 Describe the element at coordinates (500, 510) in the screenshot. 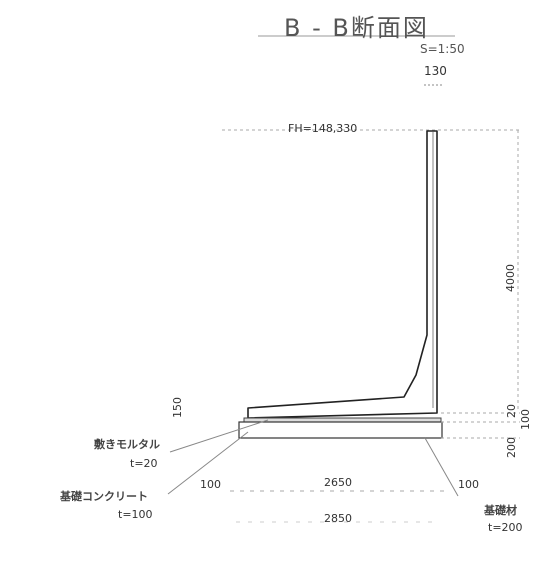

I see `label-base: 基礎材` at that location.